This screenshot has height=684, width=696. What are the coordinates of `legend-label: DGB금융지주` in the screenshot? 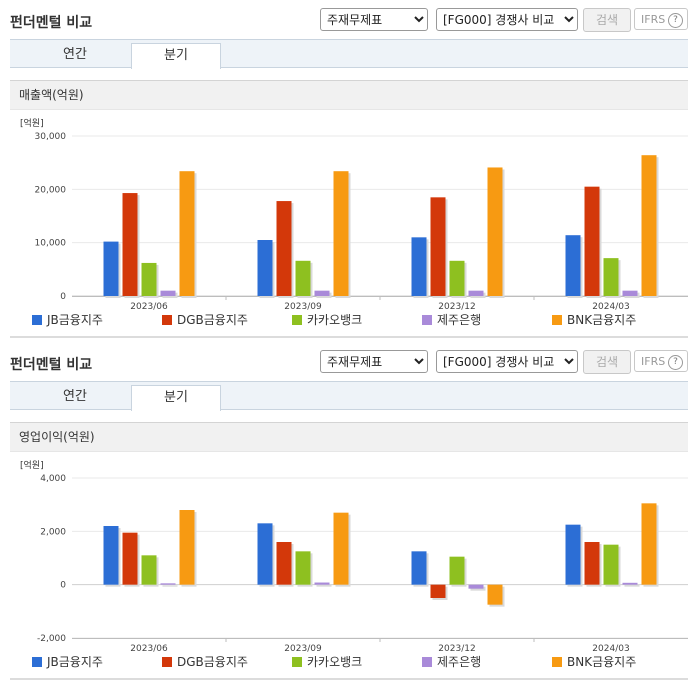 It's located at (212, 320).